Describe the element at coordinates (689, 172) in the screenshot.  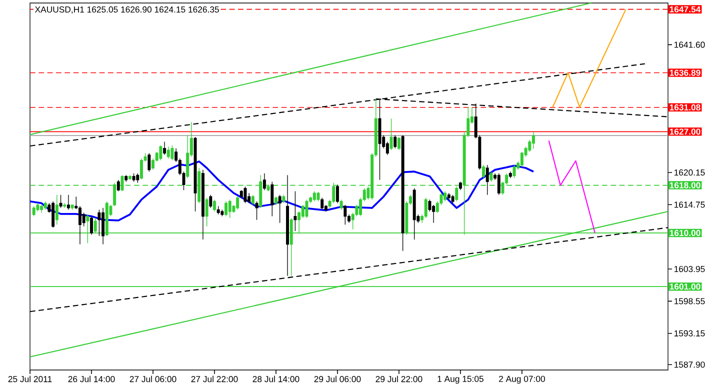
I see `y-tick-label: 1620.15` at that location.